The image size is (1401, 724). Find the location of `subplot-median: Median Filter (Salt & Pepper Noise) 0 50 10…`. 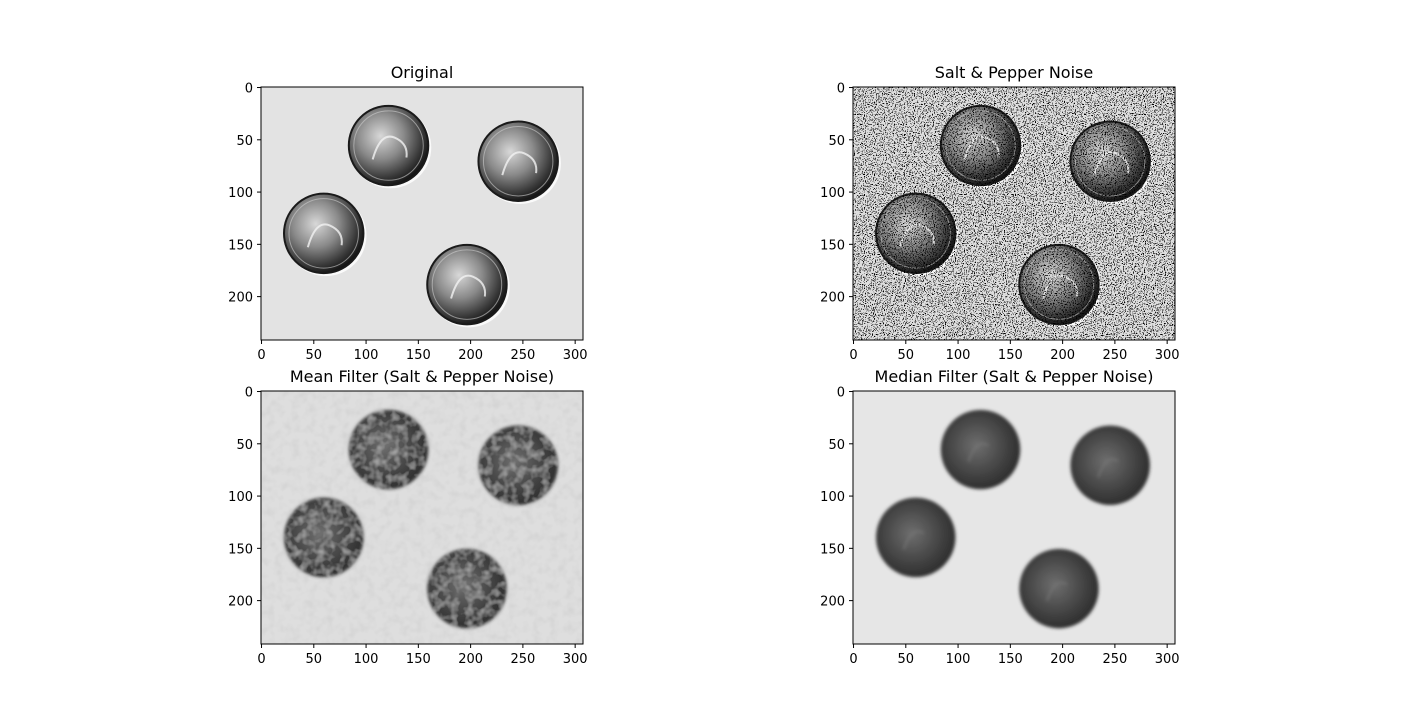

subplot-median: Median Filter (Salt & Pepper Noise) 0 50 10… is located at coordinates (999, 517).